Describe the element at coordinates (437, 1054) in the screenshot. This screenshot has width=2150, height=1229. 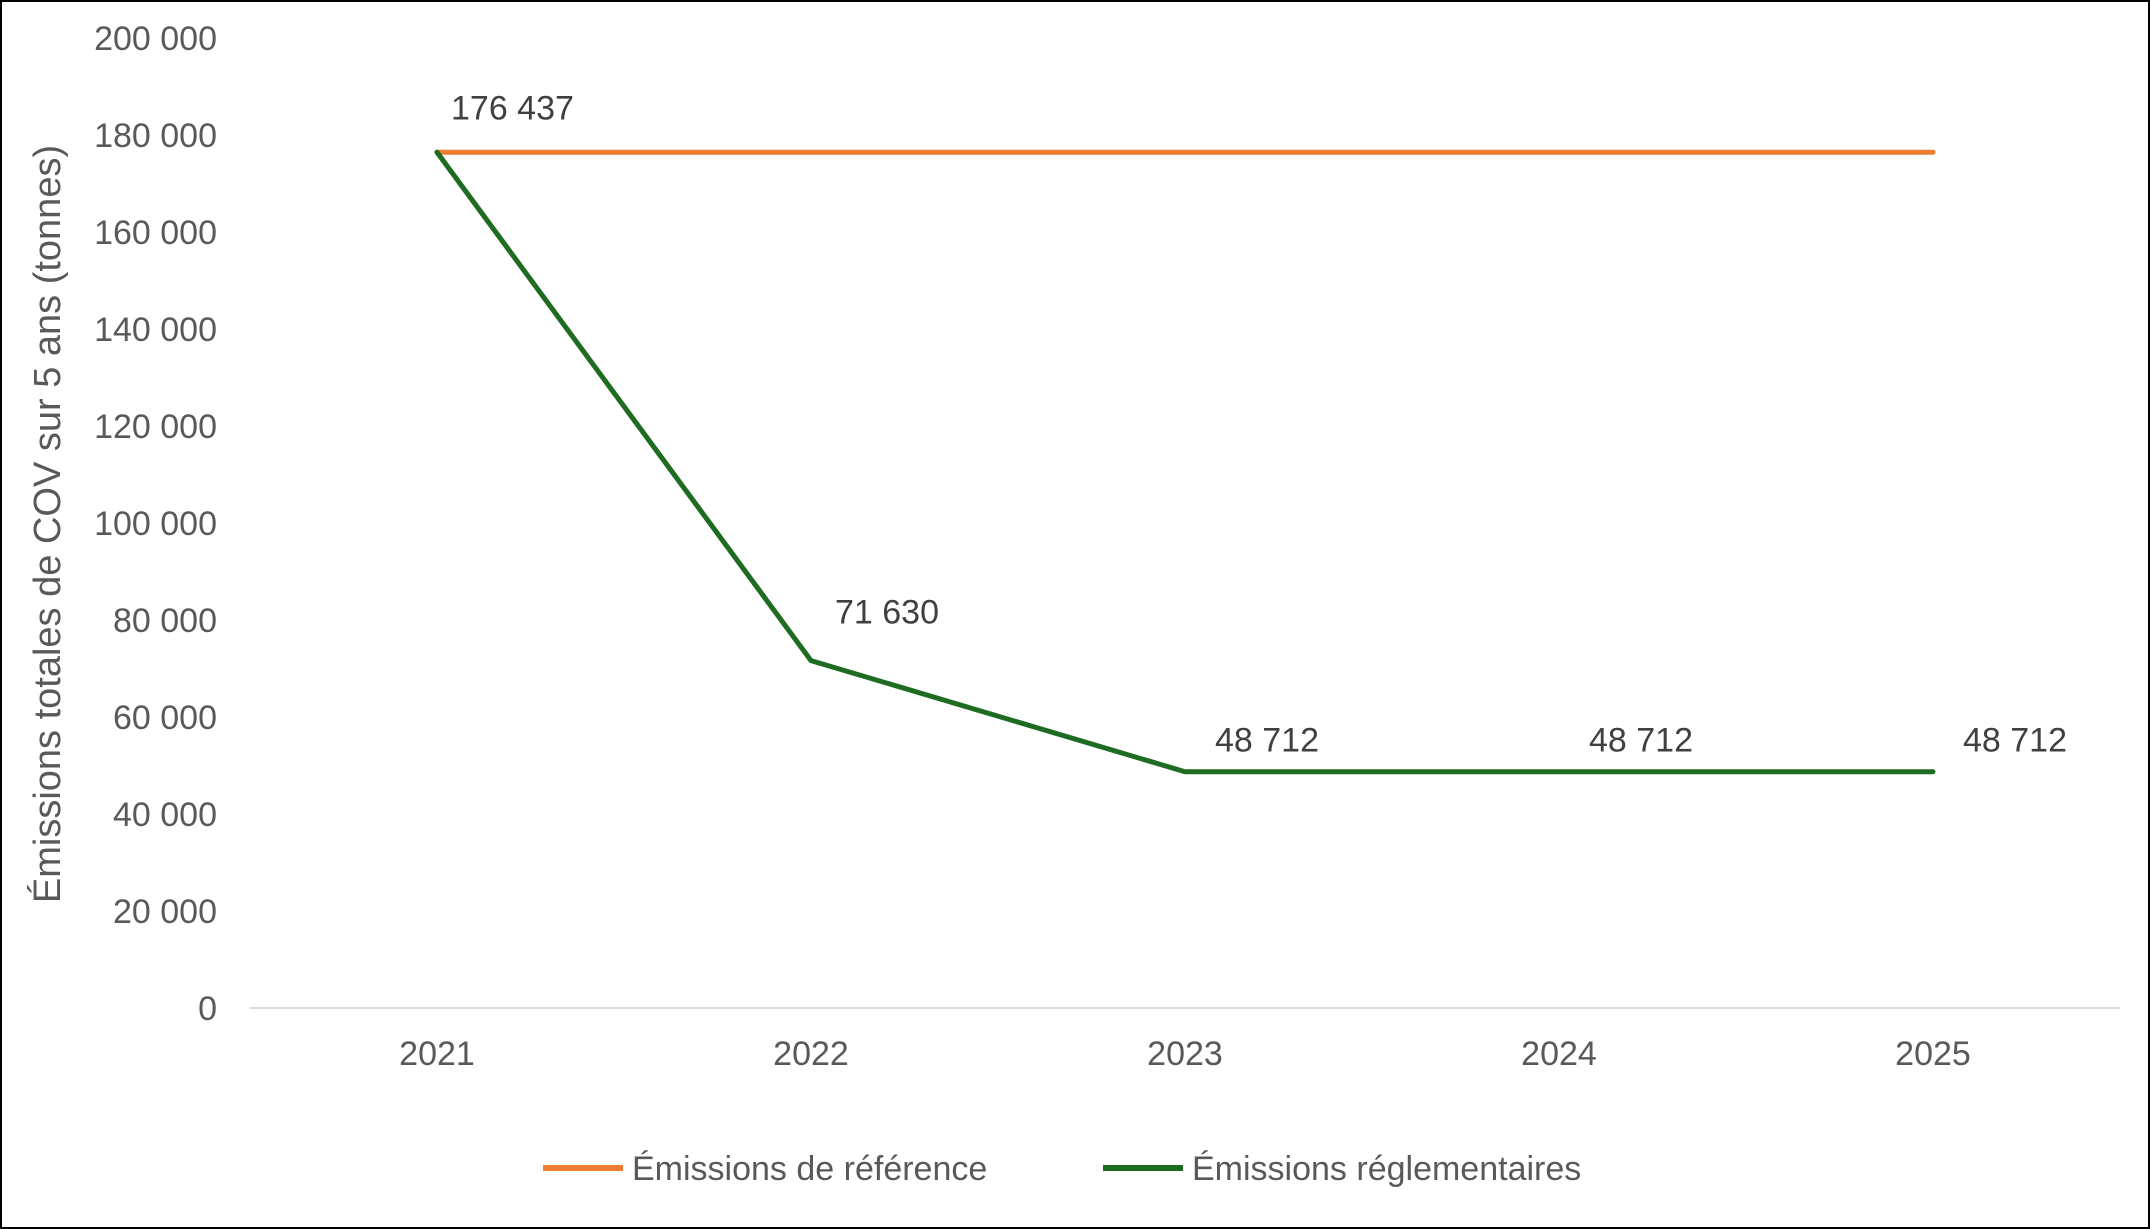
I see `x-tick-label: 2021` at that location.